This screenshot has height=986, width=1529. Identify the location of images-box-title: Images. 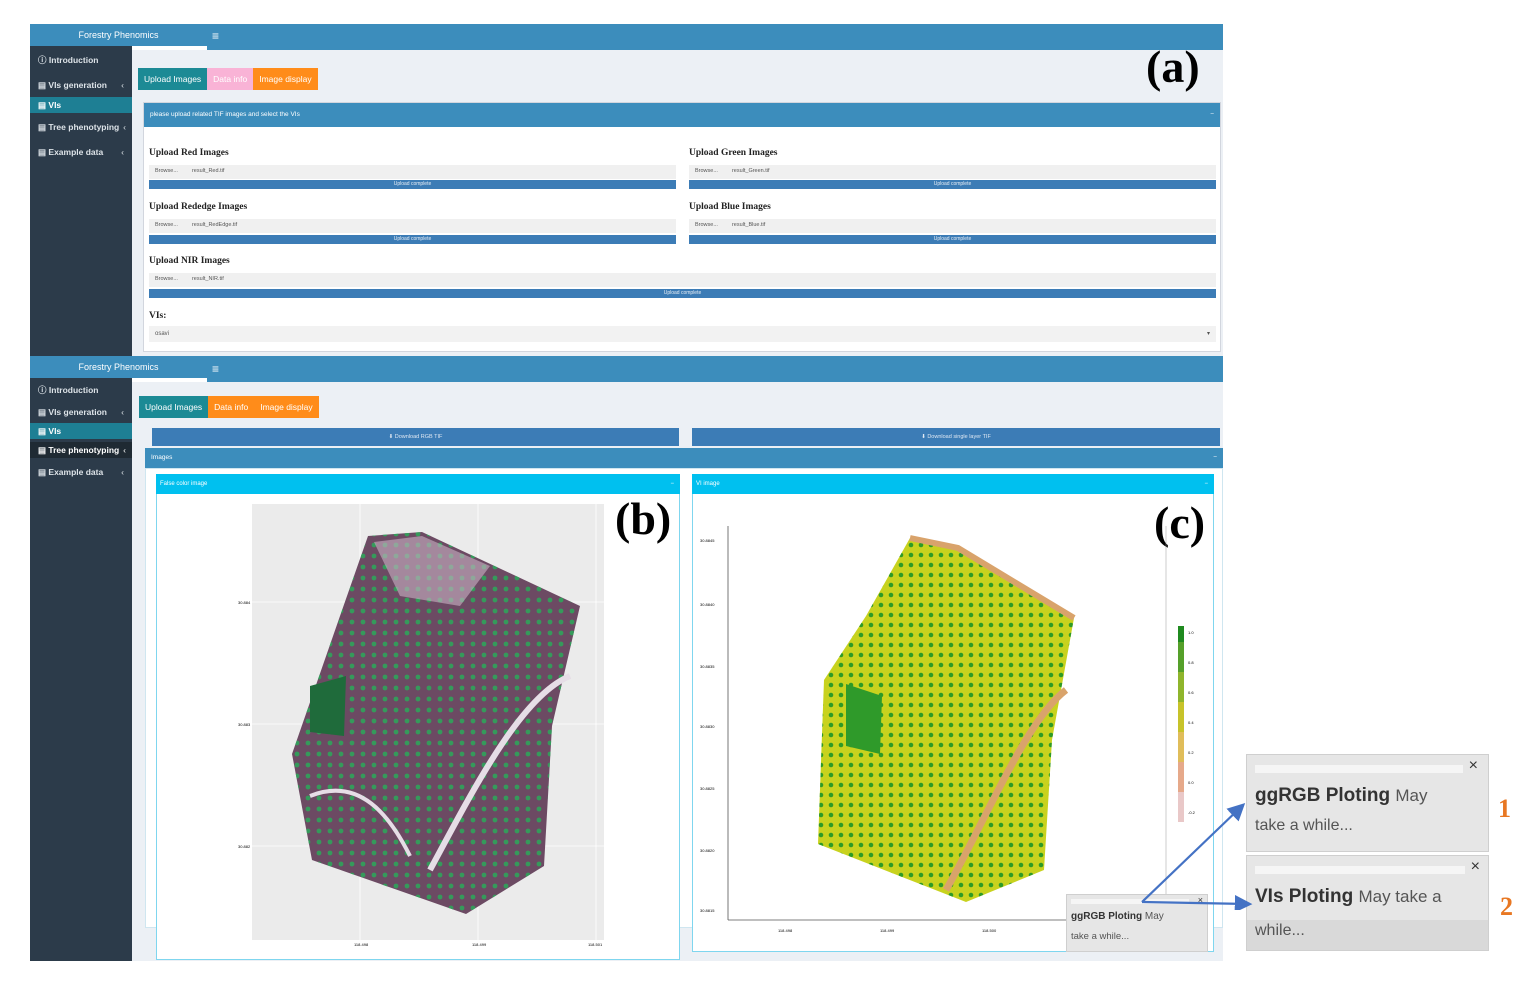
(162, 457).